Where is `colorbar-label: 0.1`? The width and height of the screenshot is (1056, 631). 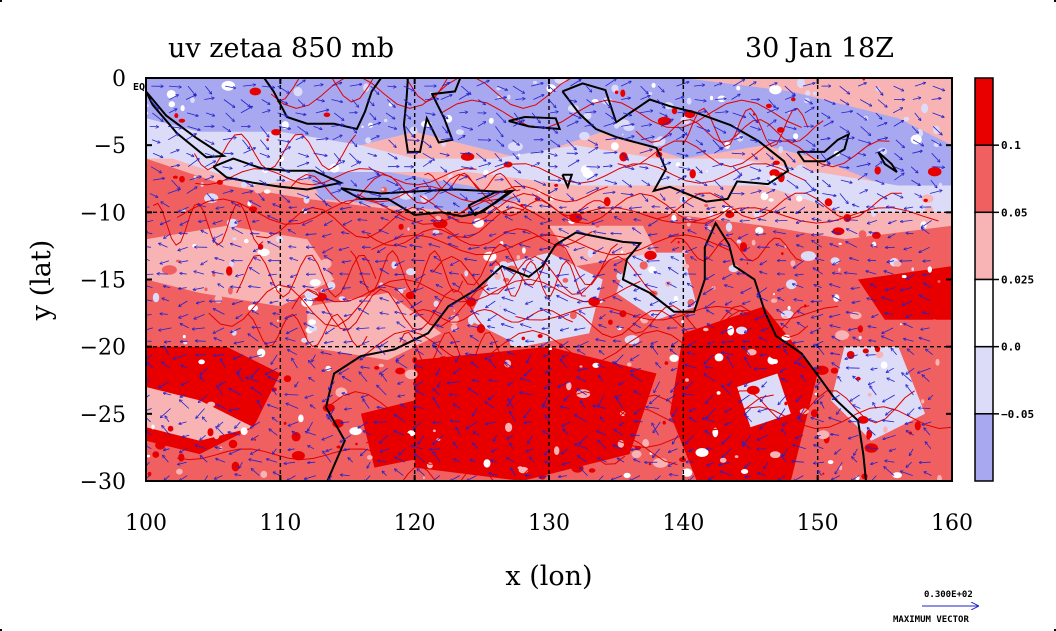 colorbar-label: 0.1 is located at coordinates (1011, 145).